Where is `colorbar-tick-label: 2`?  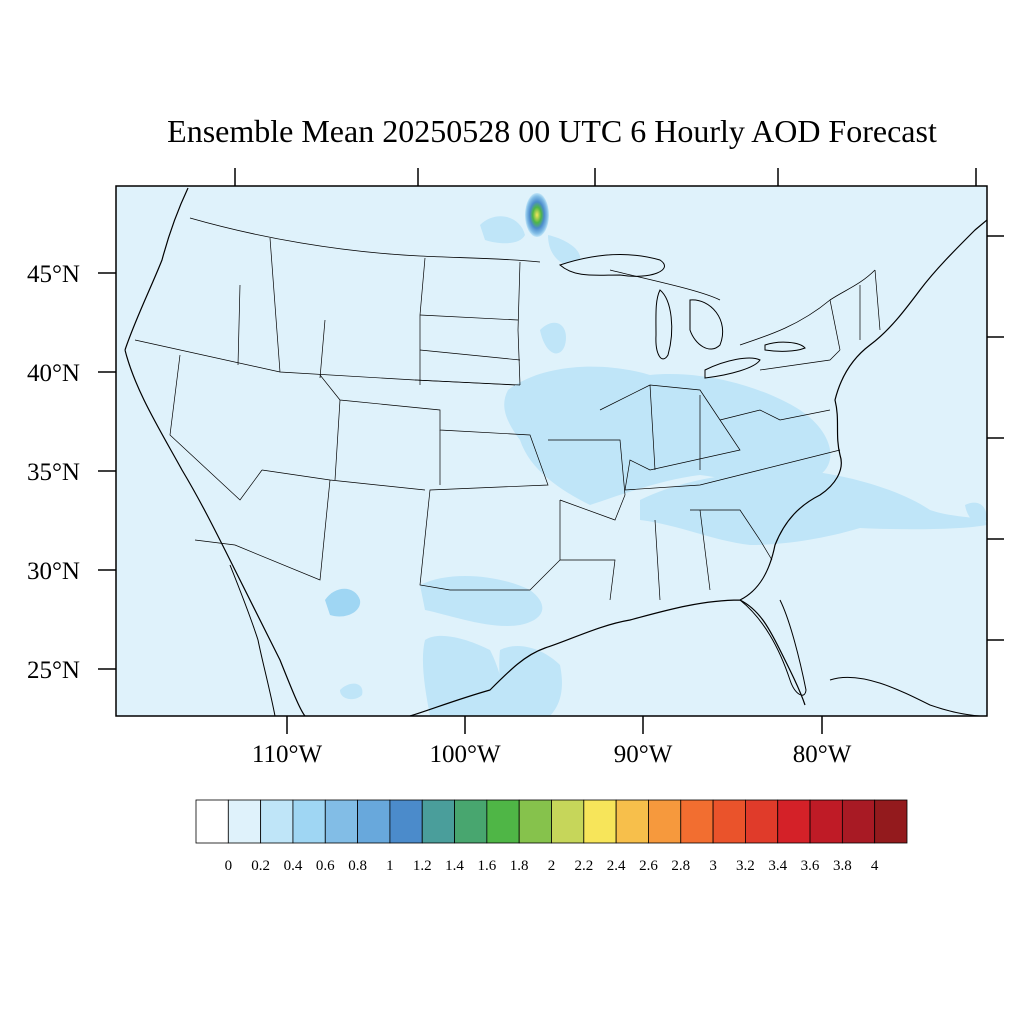 colorbar-tick-label: 2 is located at coordinates (552, 866).